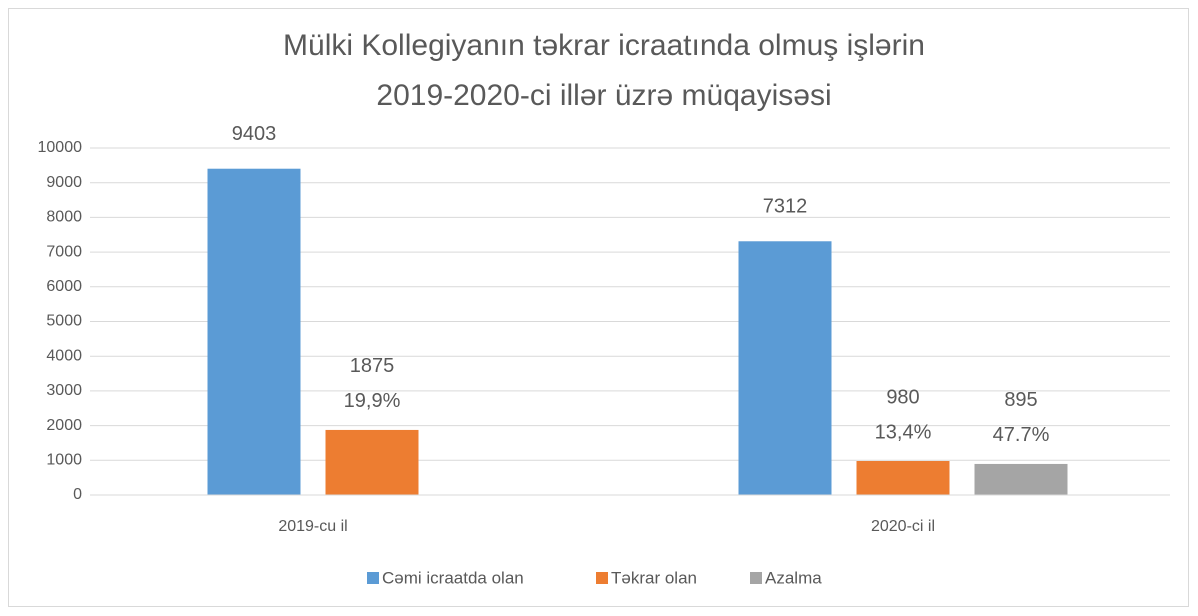 The height and width of the screenshot is (616, 1198). What do you see at coordinates (372, 401) in the screenshot?
I see `percent-label: 19,9%` at bounding box center [372, 401].